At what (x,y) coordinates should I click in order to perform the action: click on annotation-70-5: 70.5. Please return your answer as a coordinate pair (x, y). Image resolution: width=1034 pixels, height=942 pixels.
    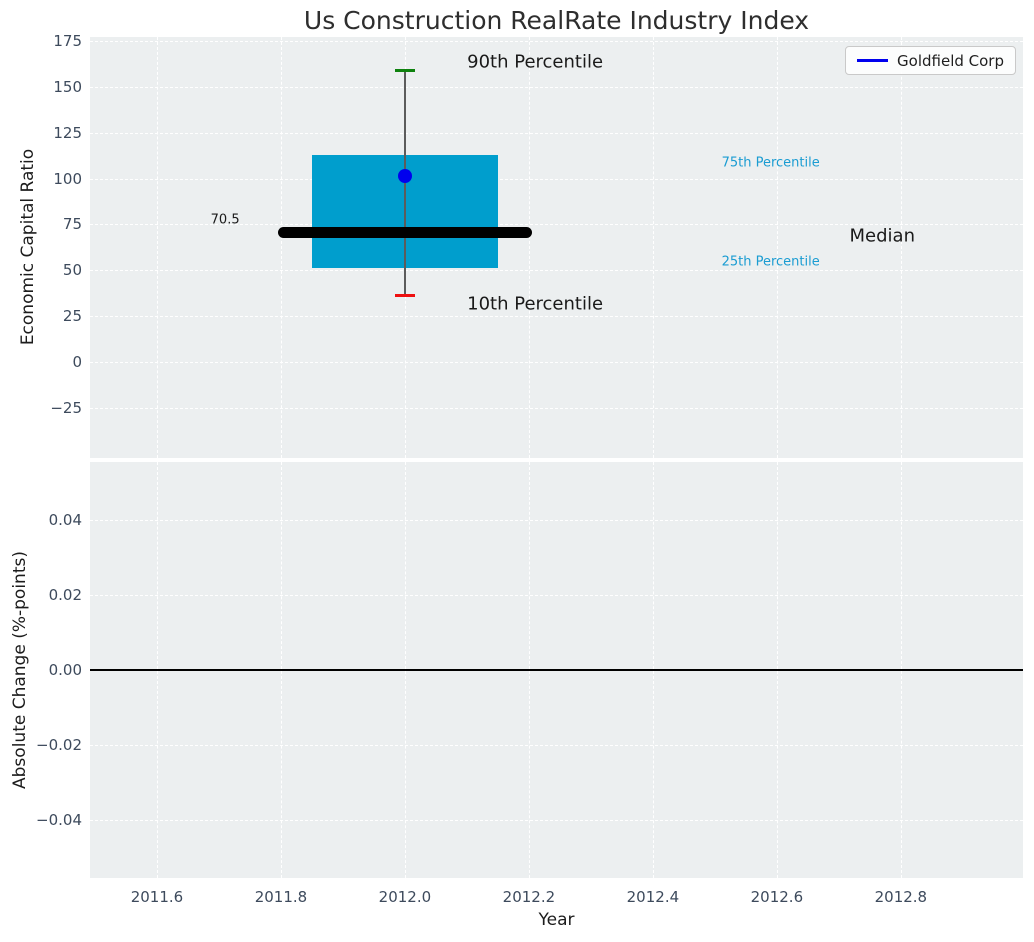
    Looking at the image, I should click on (225, 220).